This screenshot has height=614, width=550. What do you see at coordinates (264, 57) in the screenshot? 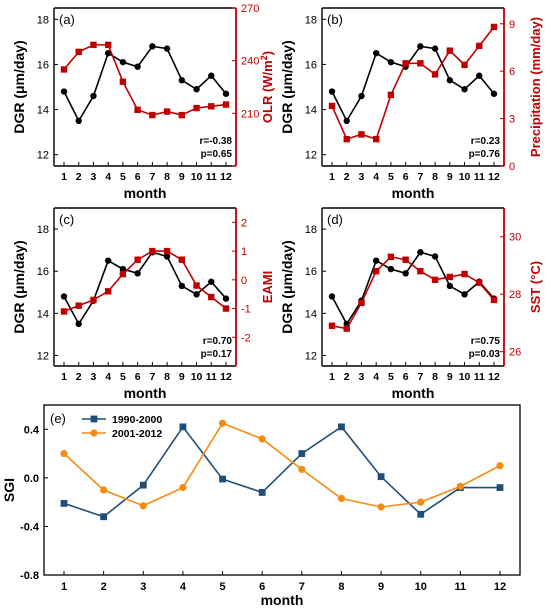
I see `right-axis-label-sup: 2` at bounding box center [264, 57].